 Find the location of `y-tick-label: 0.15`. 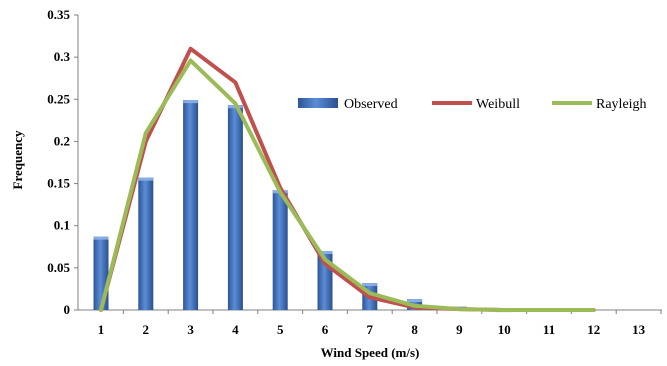

y-tick-label: 0.15 is located at coordinates (58, 183).